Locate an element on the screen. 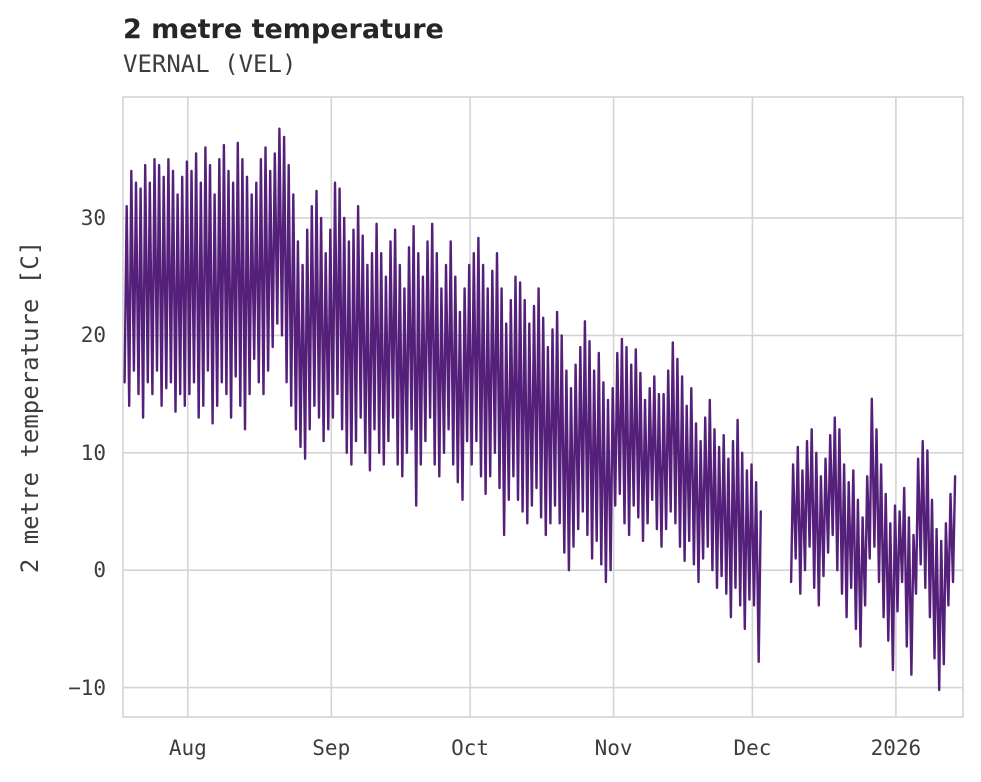 This screenshot has width=981, height=782. x-tick-oct: Oct is located at coordinates (470, 748).